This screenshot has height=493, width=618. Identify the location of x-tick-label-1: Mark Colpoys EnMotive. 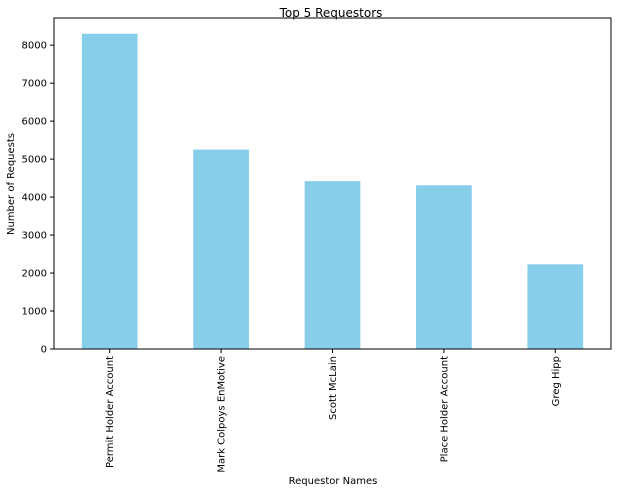
(222, 414).